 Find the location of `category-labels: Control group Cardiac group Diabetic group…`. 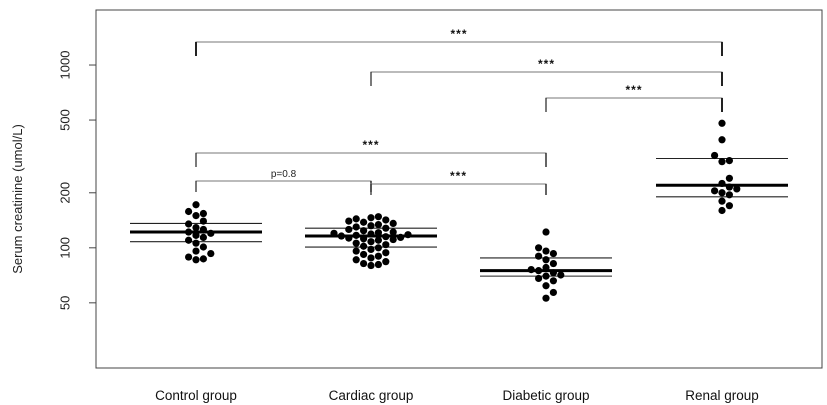

category-labels: Control group Cardiac group Diabetic group… is located at coordinates (457, 395).